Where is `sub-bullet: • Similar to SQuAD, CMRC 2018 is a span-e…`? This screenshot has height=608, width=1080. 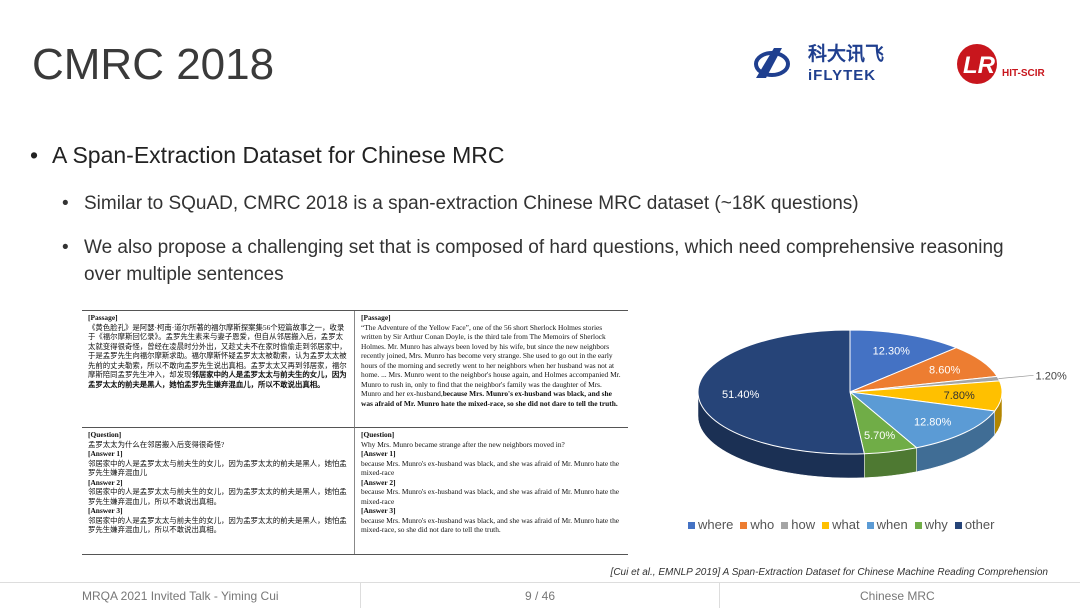 sub-bullet: • Similar to SQuAD, CMRC 2018 is a span-e… is located at coordinates (562, 203).